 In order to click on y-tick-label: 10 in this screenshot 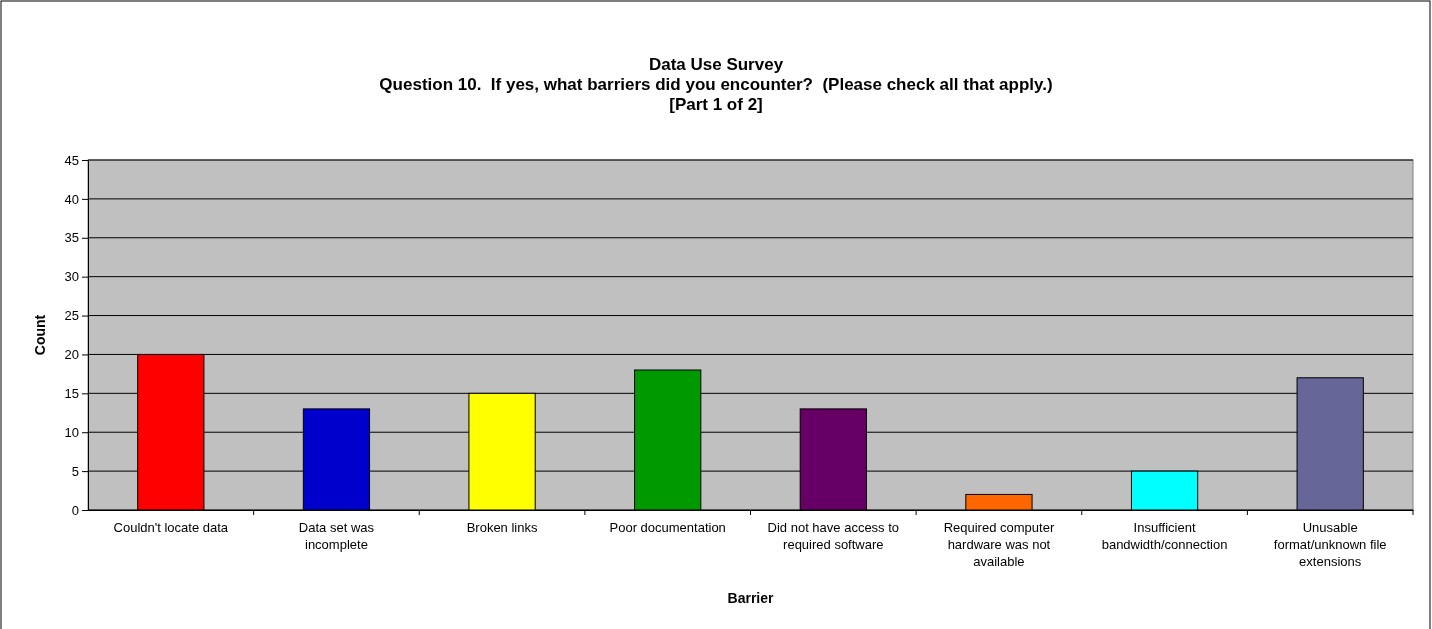, I will do `click(71, 432)`.